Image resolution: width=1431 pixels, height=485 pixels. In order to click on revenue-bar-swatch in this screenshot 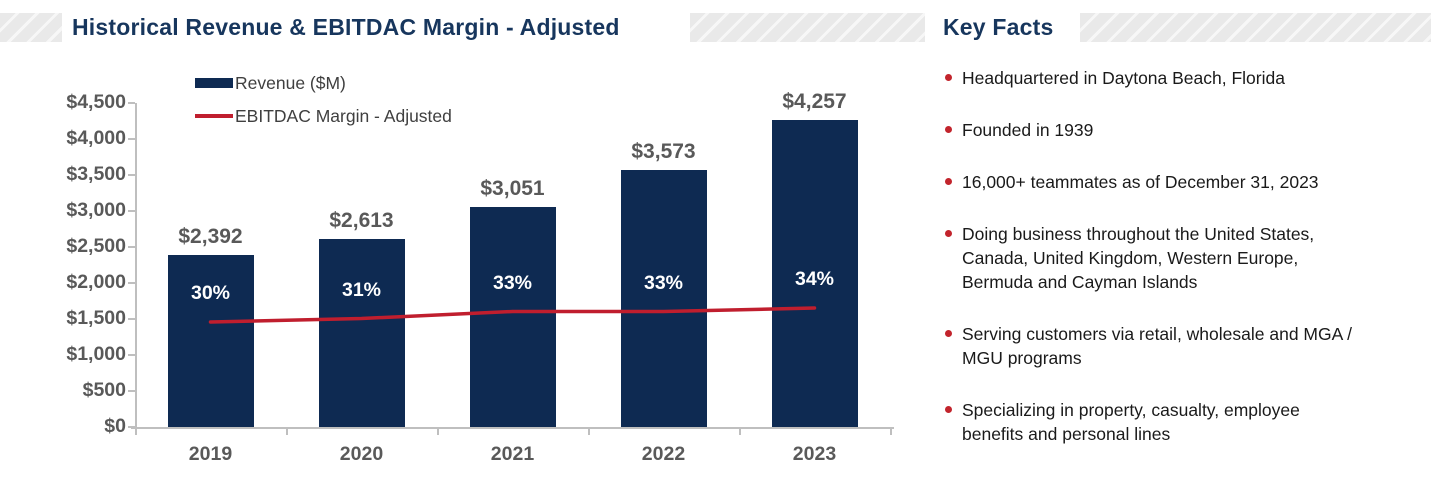, I will do `click(214, 83)`.